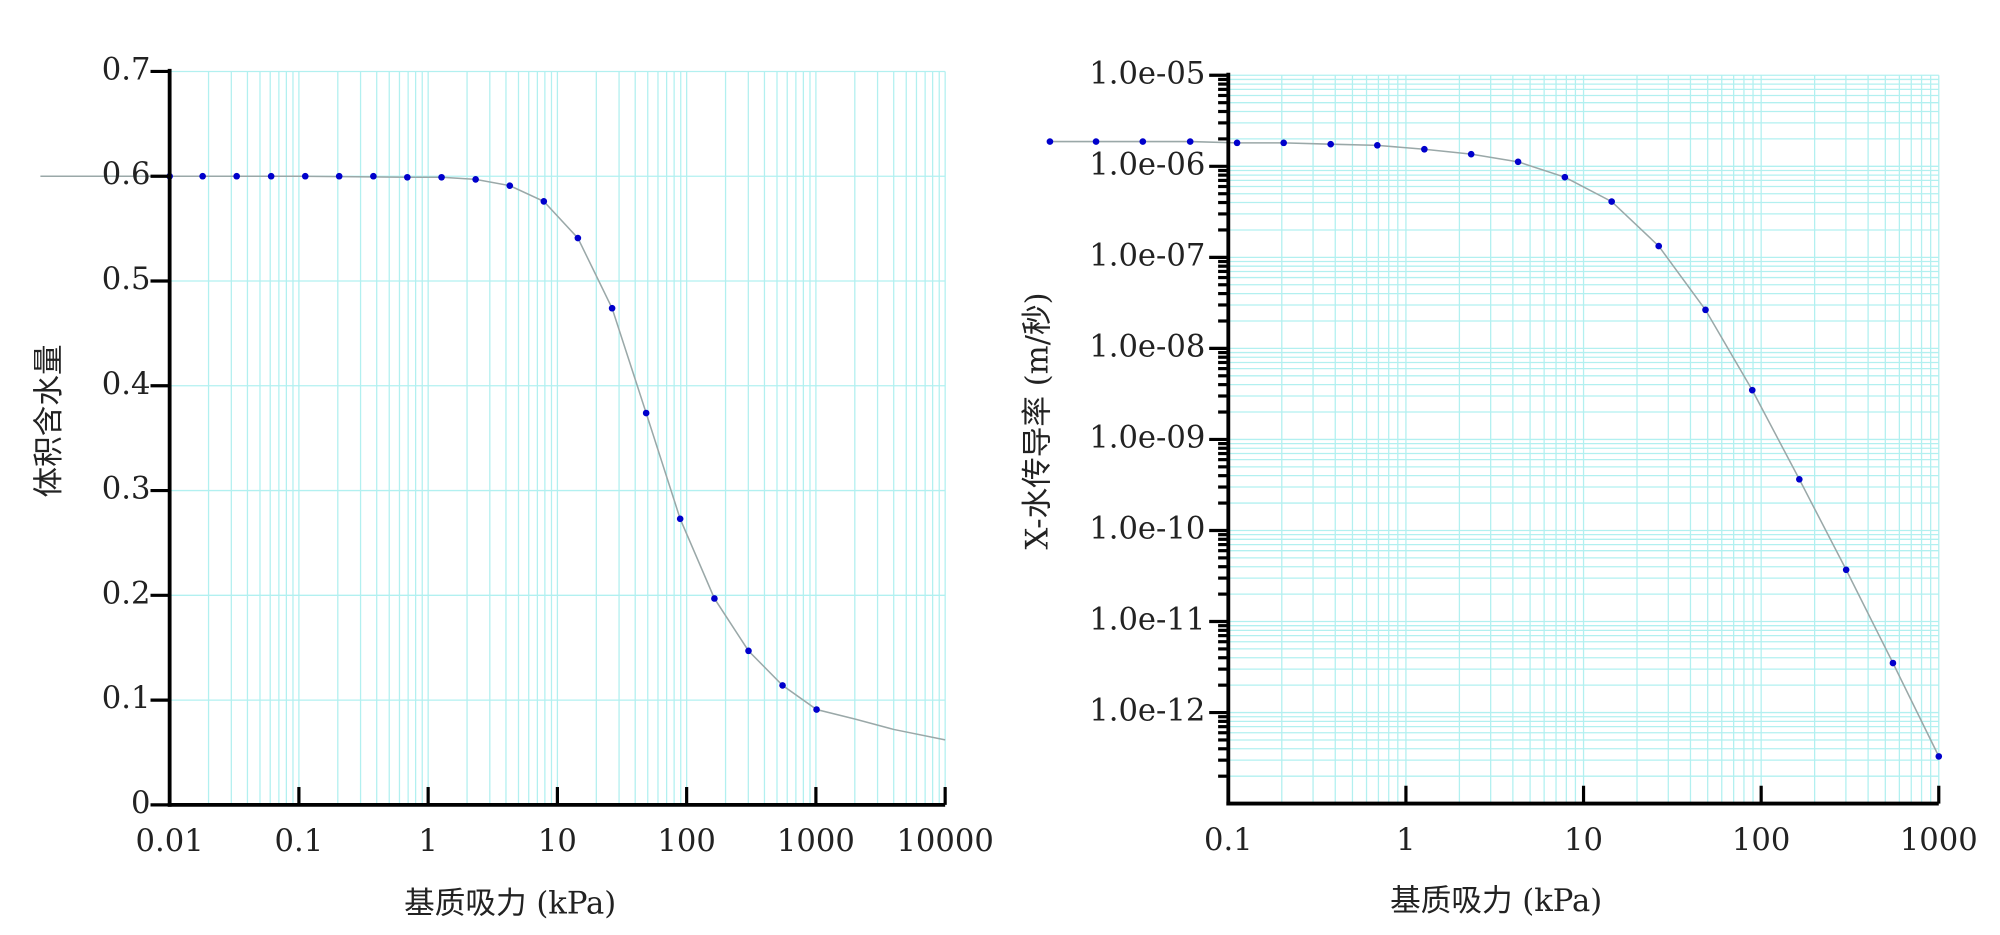 Image resolution: width=2000 pixels, height=935 pixels. What do you see at coordinates (126, 69) in the screenshot?
I see `y-tick-label: 0.7` at bounding box center [126, 69].